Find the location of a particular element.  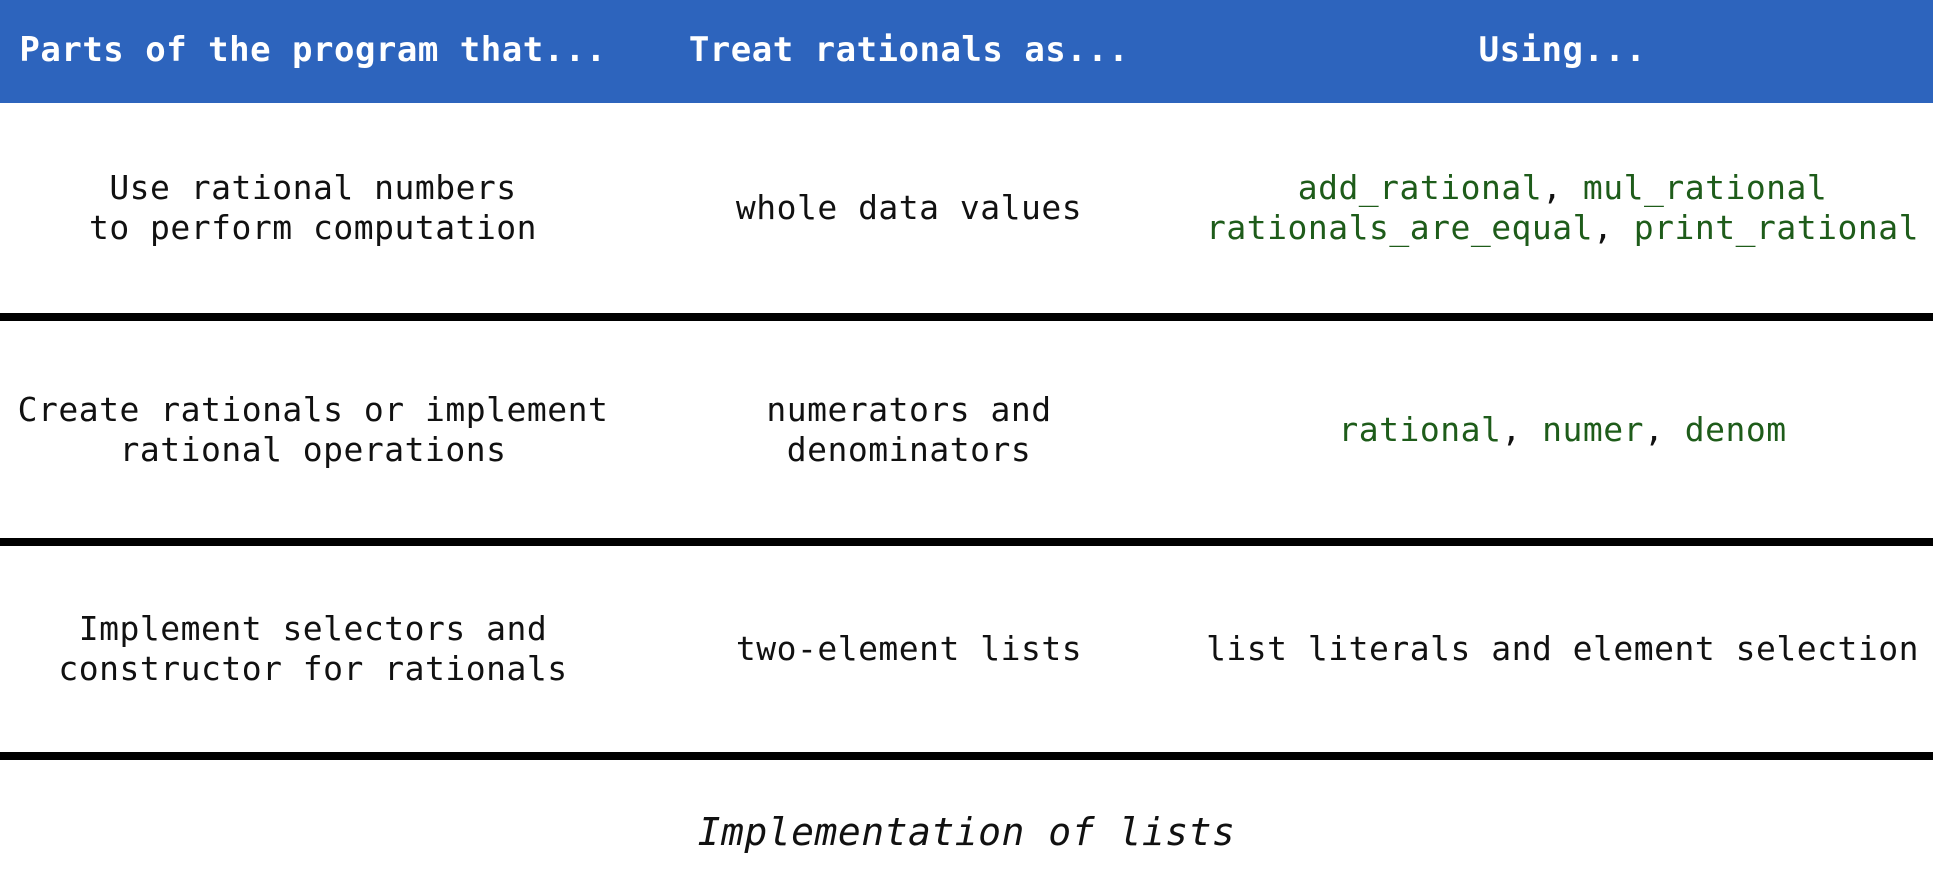

treat-line: two-element lists is located at coordinates (909, 648).